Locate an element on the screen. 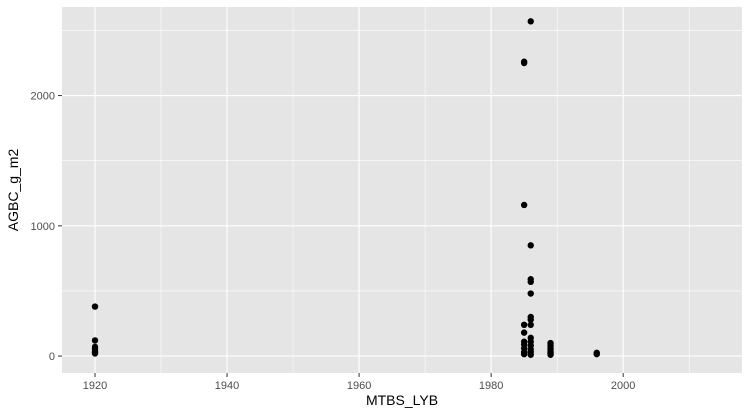 The image size is (750, 416). x-axis-ticks: 1920 1940 1960 1980 2000 is located at coordinates (359, 382).